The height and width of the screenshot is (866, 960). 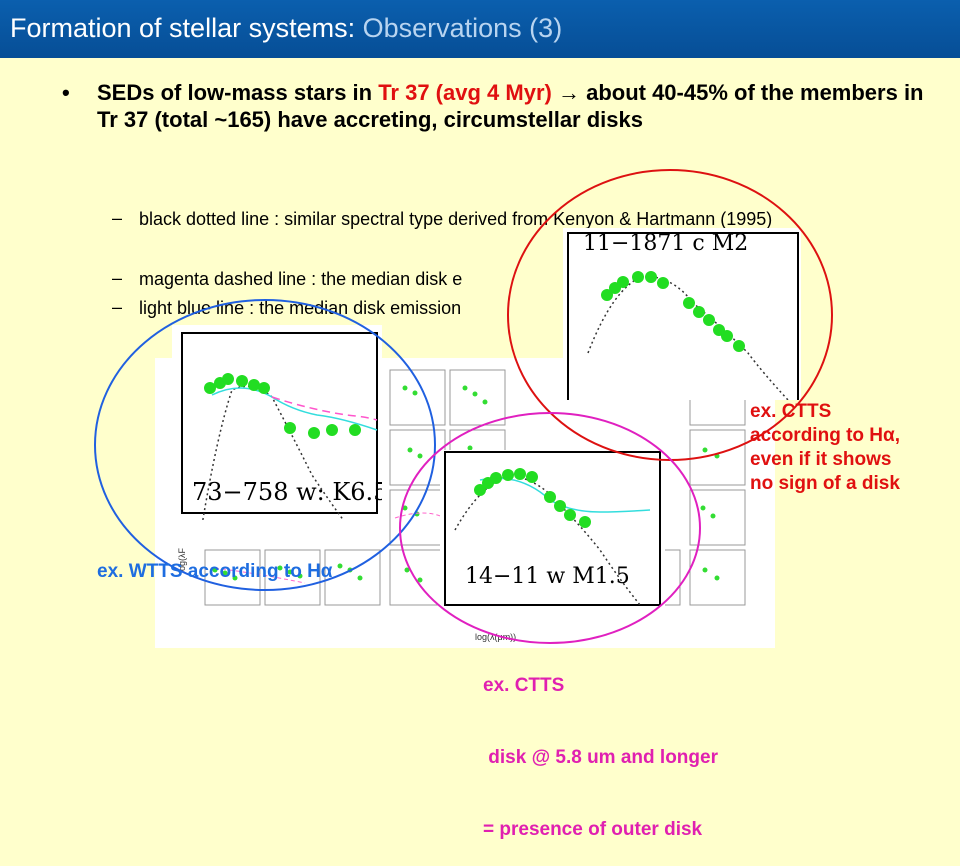 What do you see at coordinates (117, 218) in the screenshot?
I see `subitem-dash-1: –` at bounding box center [117, 218].